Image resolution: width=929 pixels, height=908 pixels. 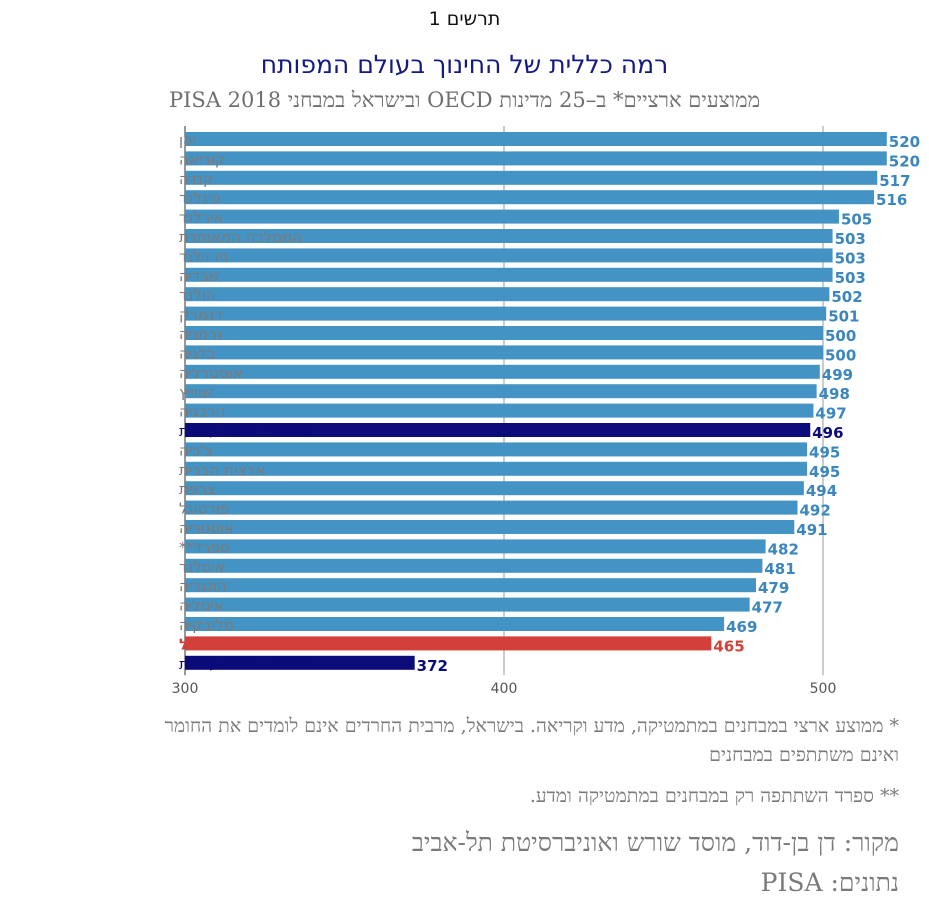 I want to click on category-label: צרפת, so click(x=197, y=489).